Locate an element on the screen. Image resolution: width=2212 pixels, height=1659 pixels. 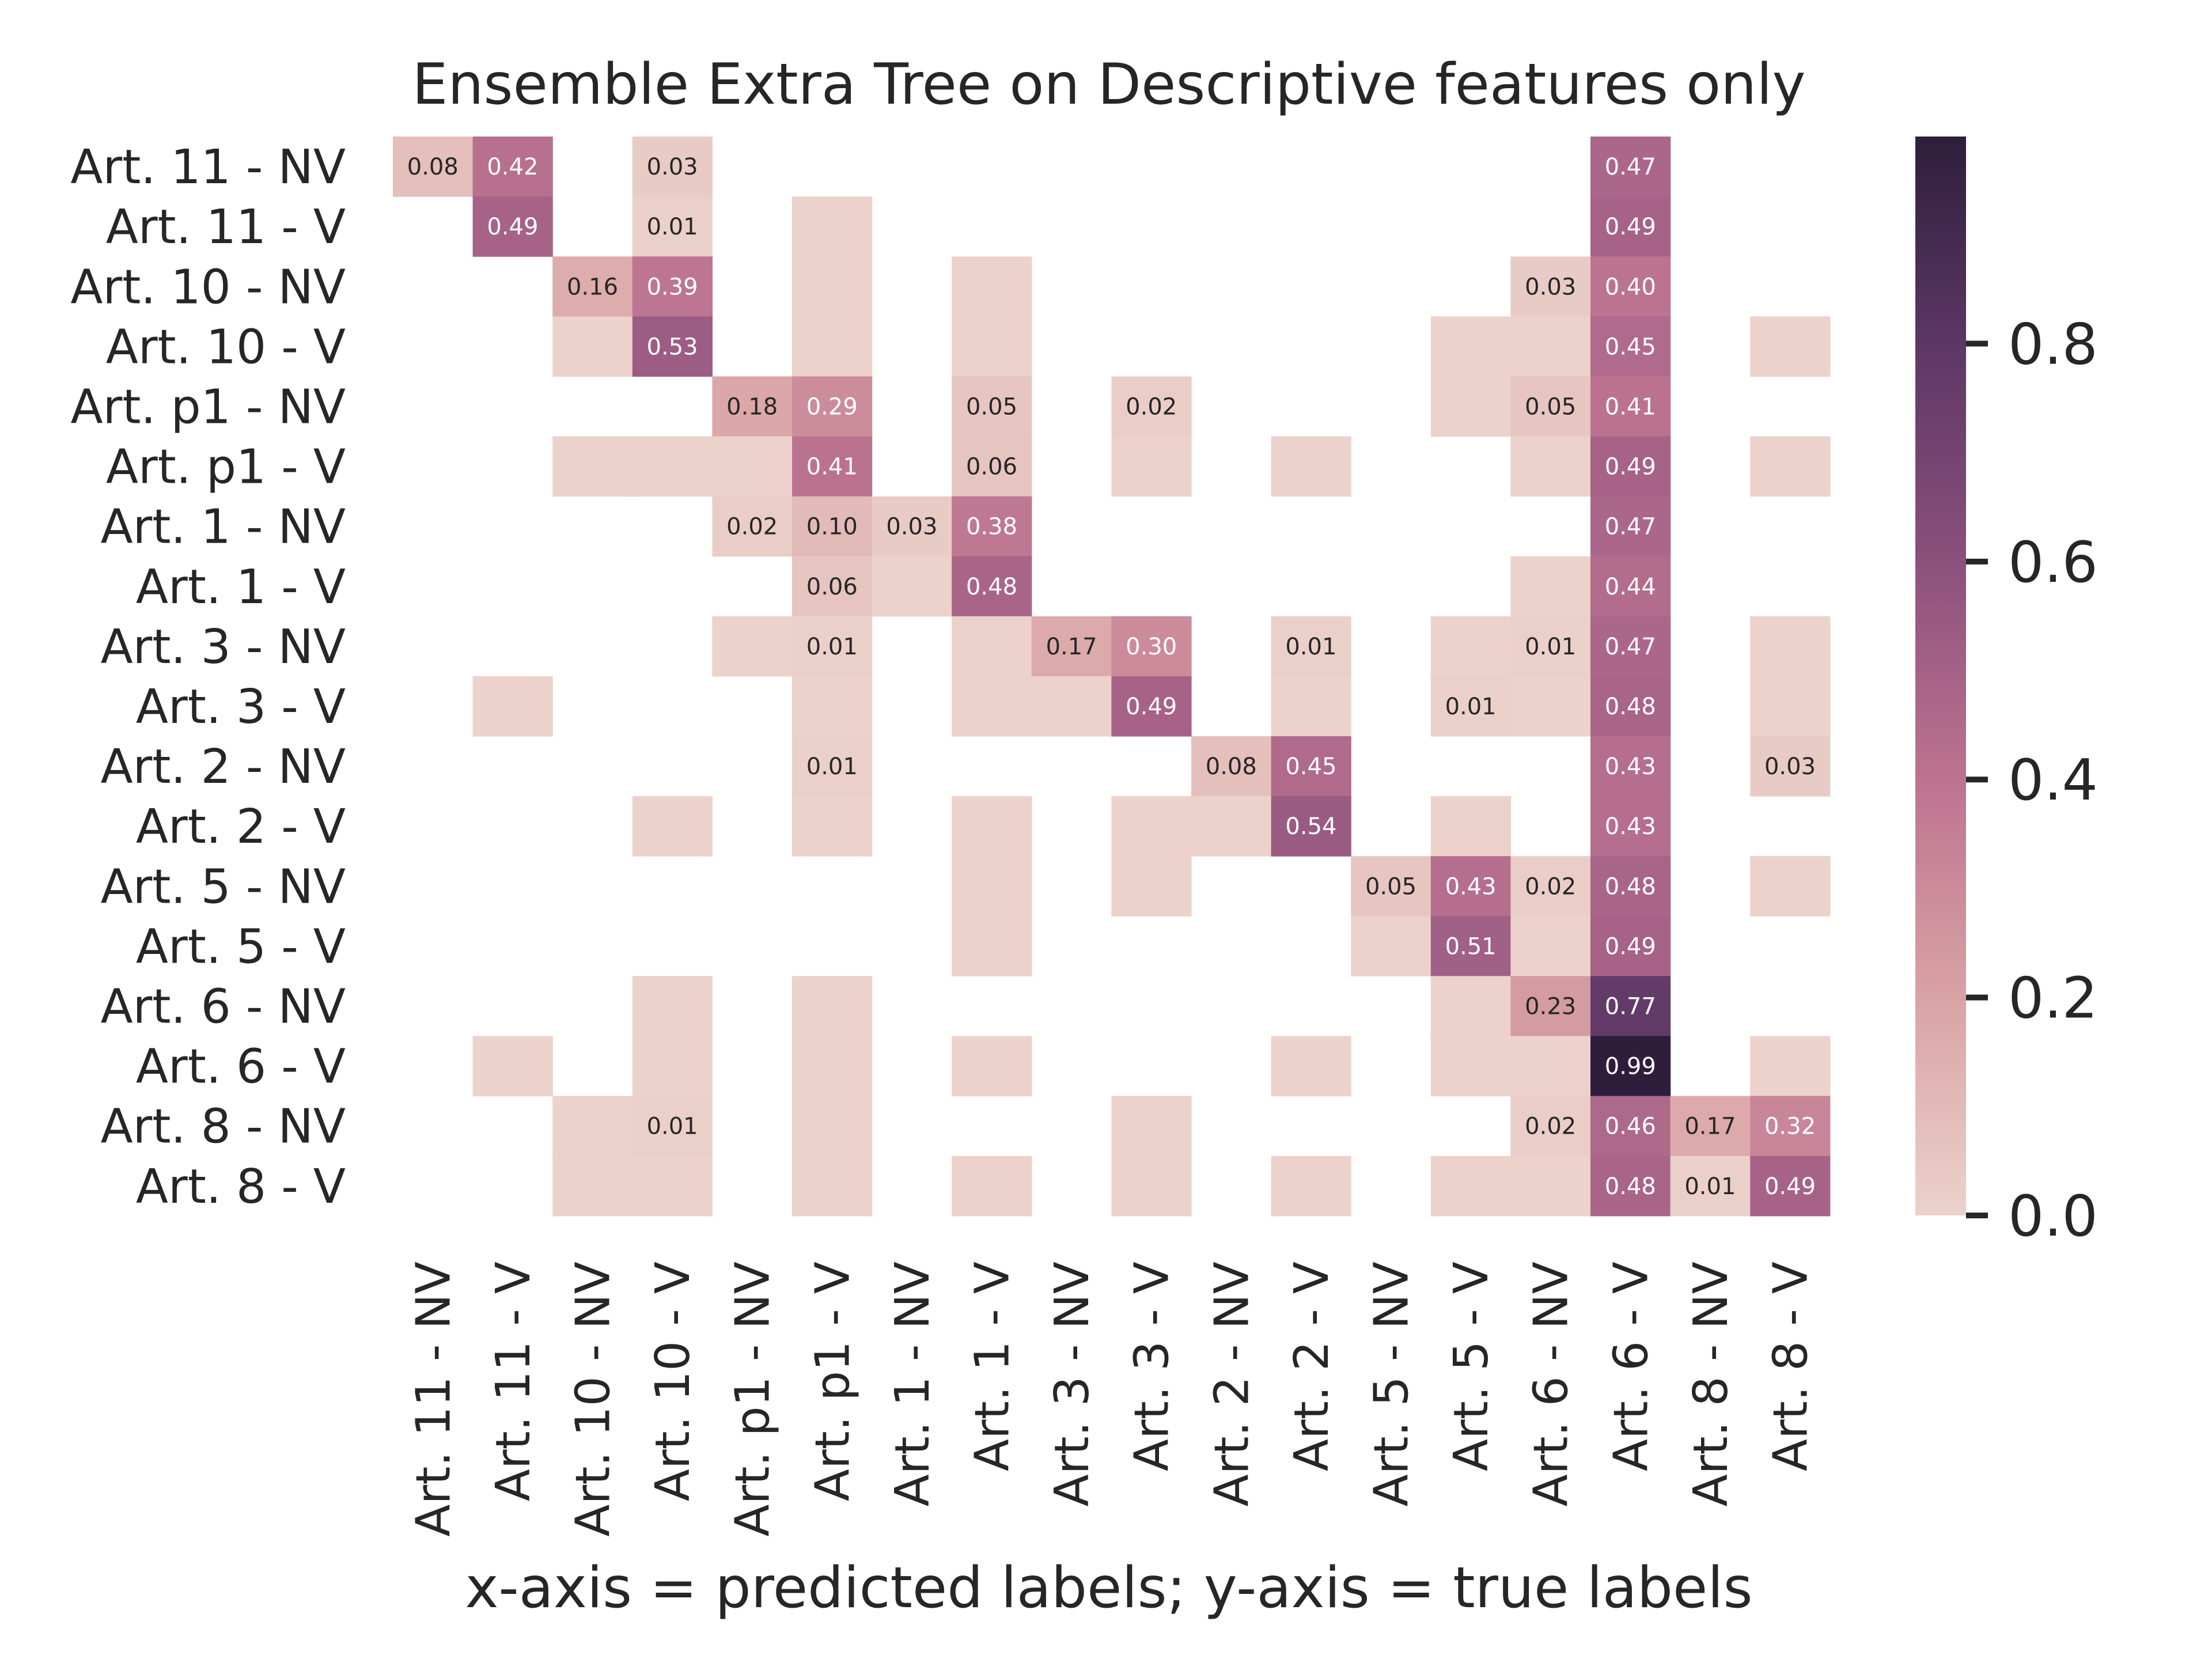
cell-value-label: 0.38 is located at coordinates (991, 527).